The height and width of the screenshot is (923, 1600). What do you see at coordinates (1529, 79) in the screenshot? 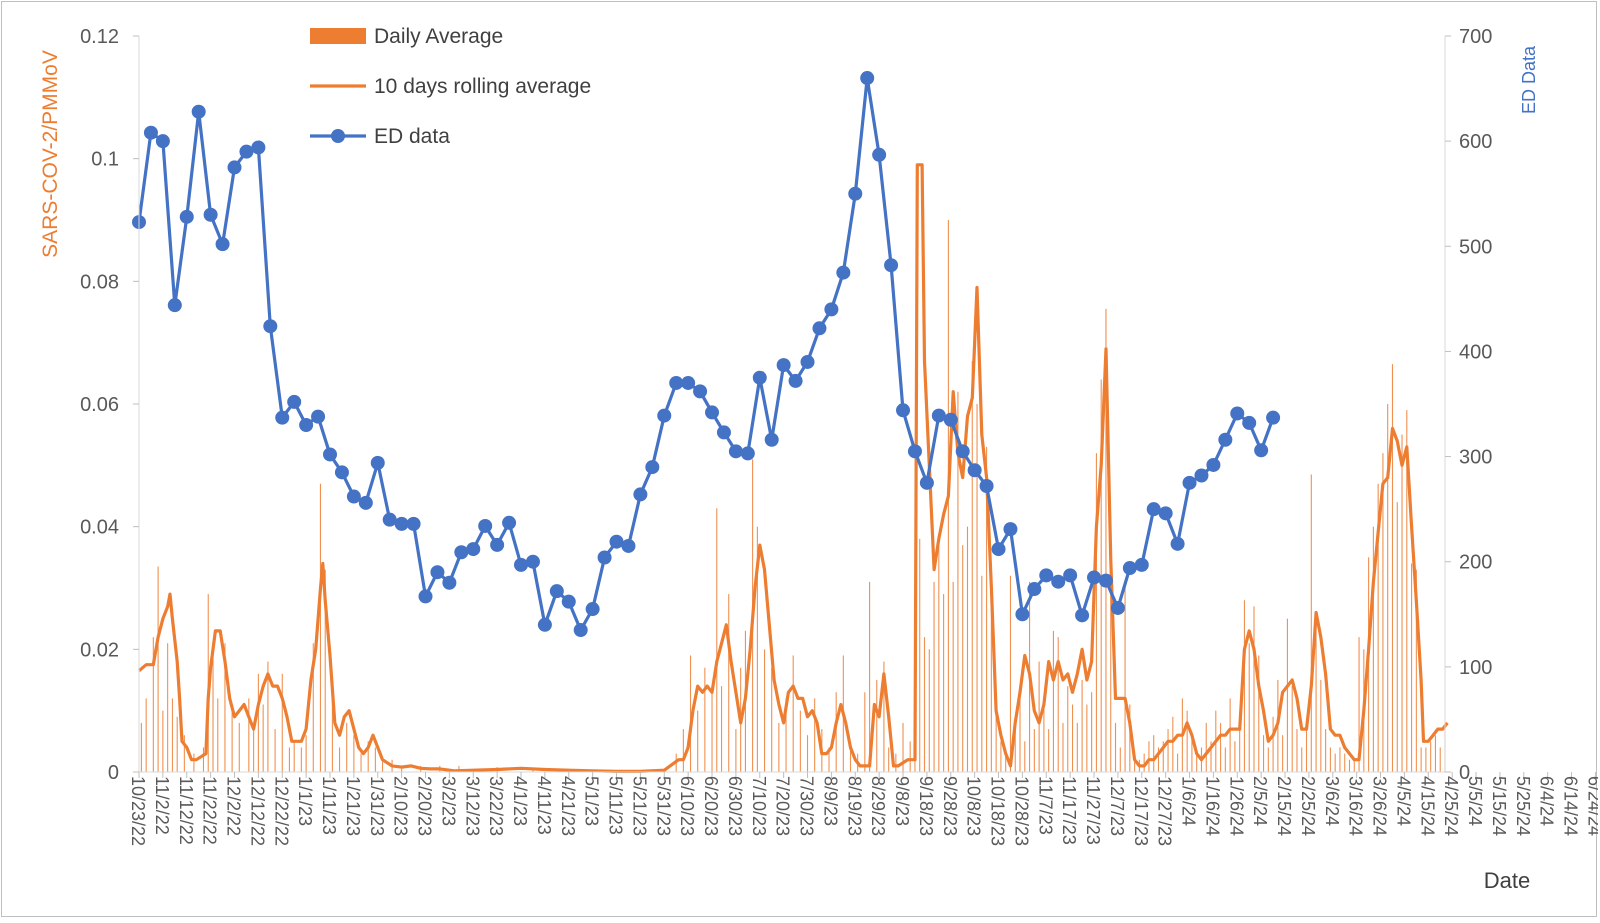
I see `y-axis-right-label: ED Data` at bounding box center [1529, 79].